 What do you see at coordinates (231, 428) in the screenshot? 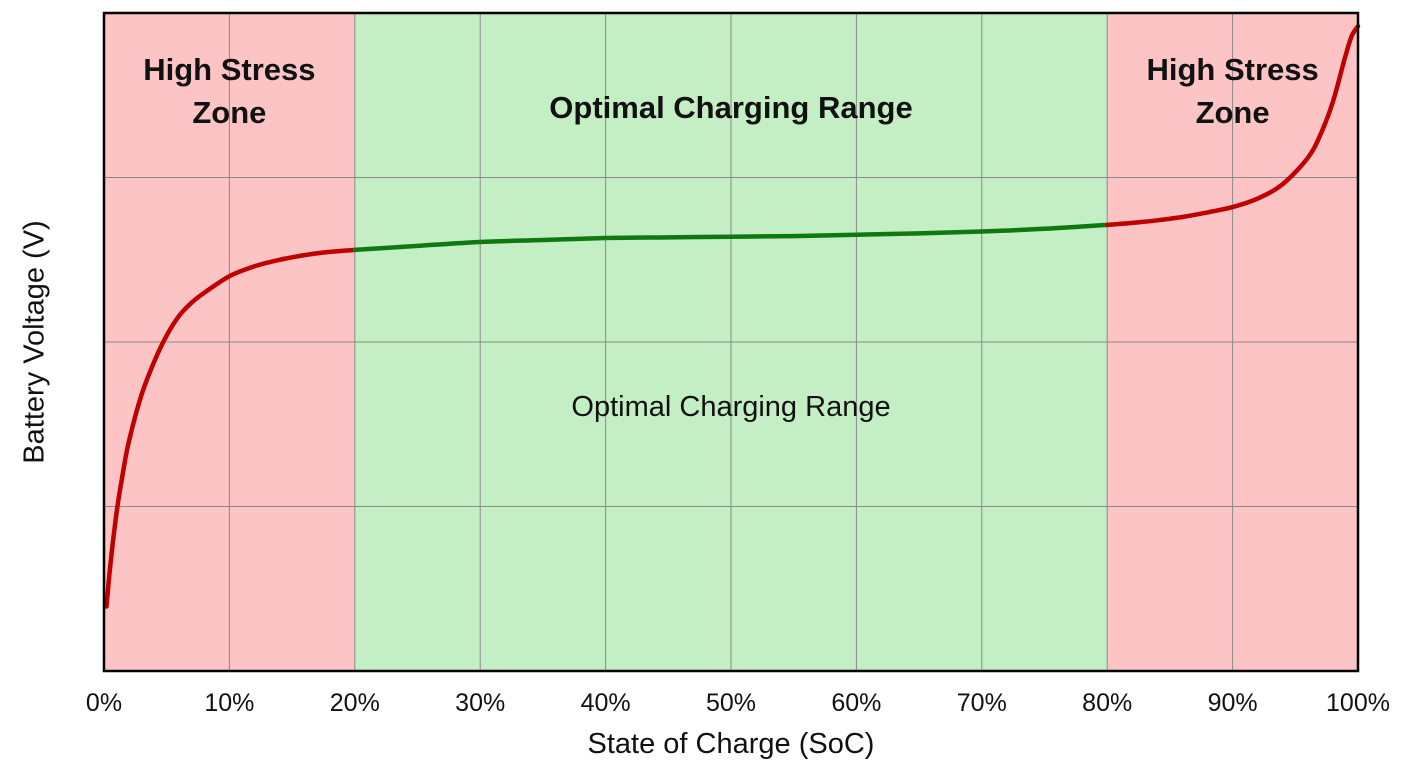
I see `curve-segment-low-stress` at bounding box center [231, 428].